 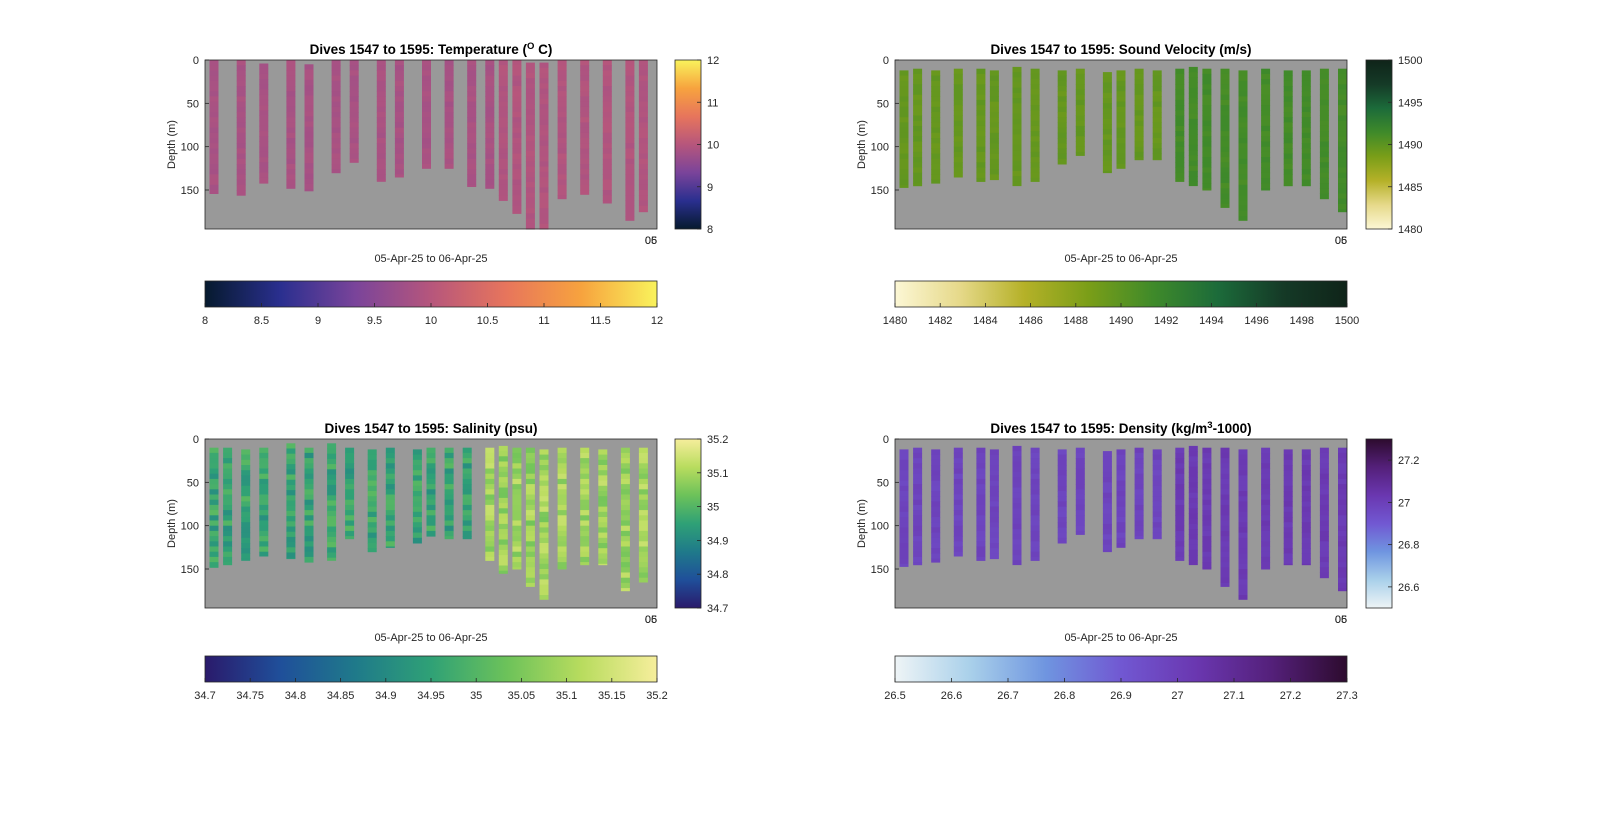 I want to click on colorbar-tick-label: 27.3, so click(x=1346, y=696).